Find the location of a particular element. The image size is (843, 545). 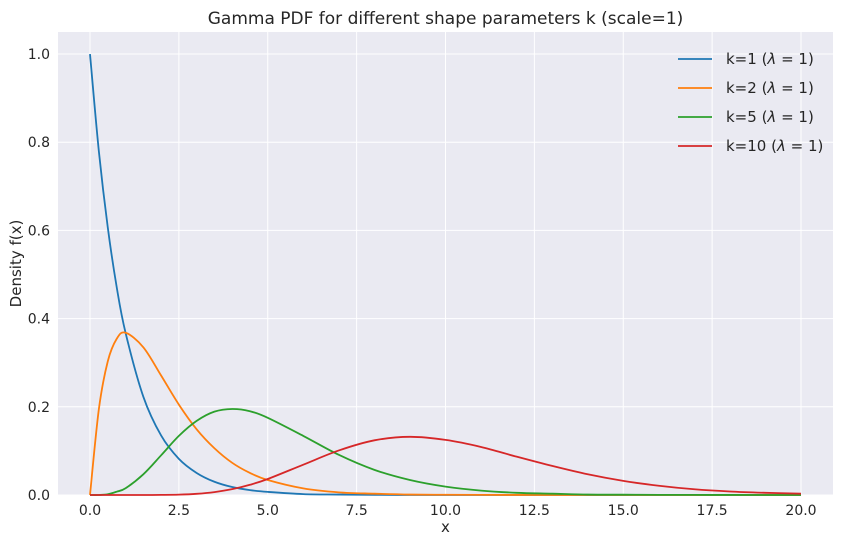

x-tick-label: 10.0 is located at coordinates (445, 511).